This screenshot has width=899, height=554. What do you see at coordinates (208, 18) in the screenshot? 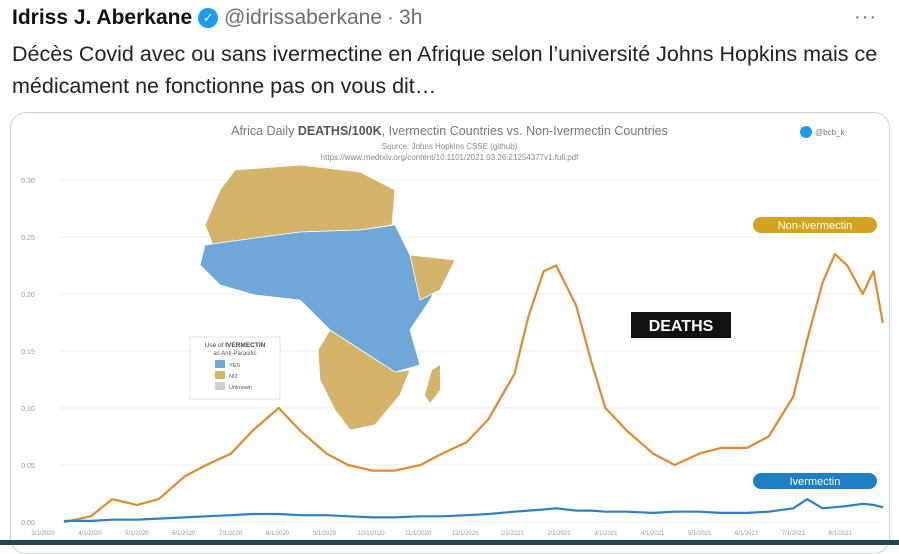
I see `verified-check-icon: ✓` at bounding box center [208, 18].